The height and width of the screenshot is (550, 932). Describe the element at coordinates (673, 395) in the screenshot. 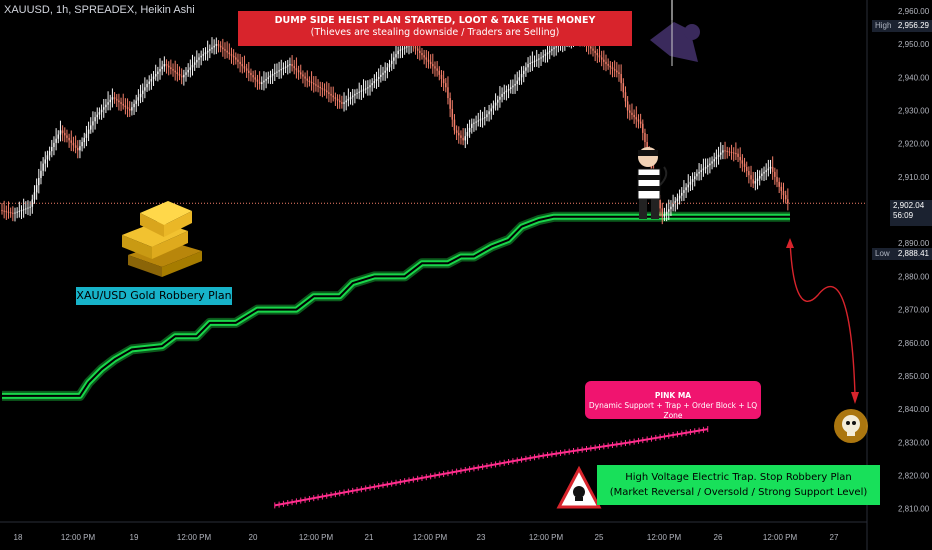

I see `pink-ma-title: PINK MA` at that location.